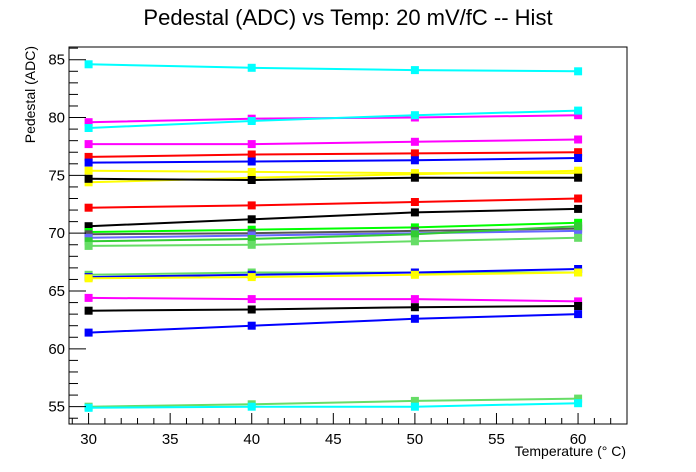  What do you see at coordinates (56, 233) in the screenshot?
I see `y-tick-label: 70` at bounding box center [56, 233].